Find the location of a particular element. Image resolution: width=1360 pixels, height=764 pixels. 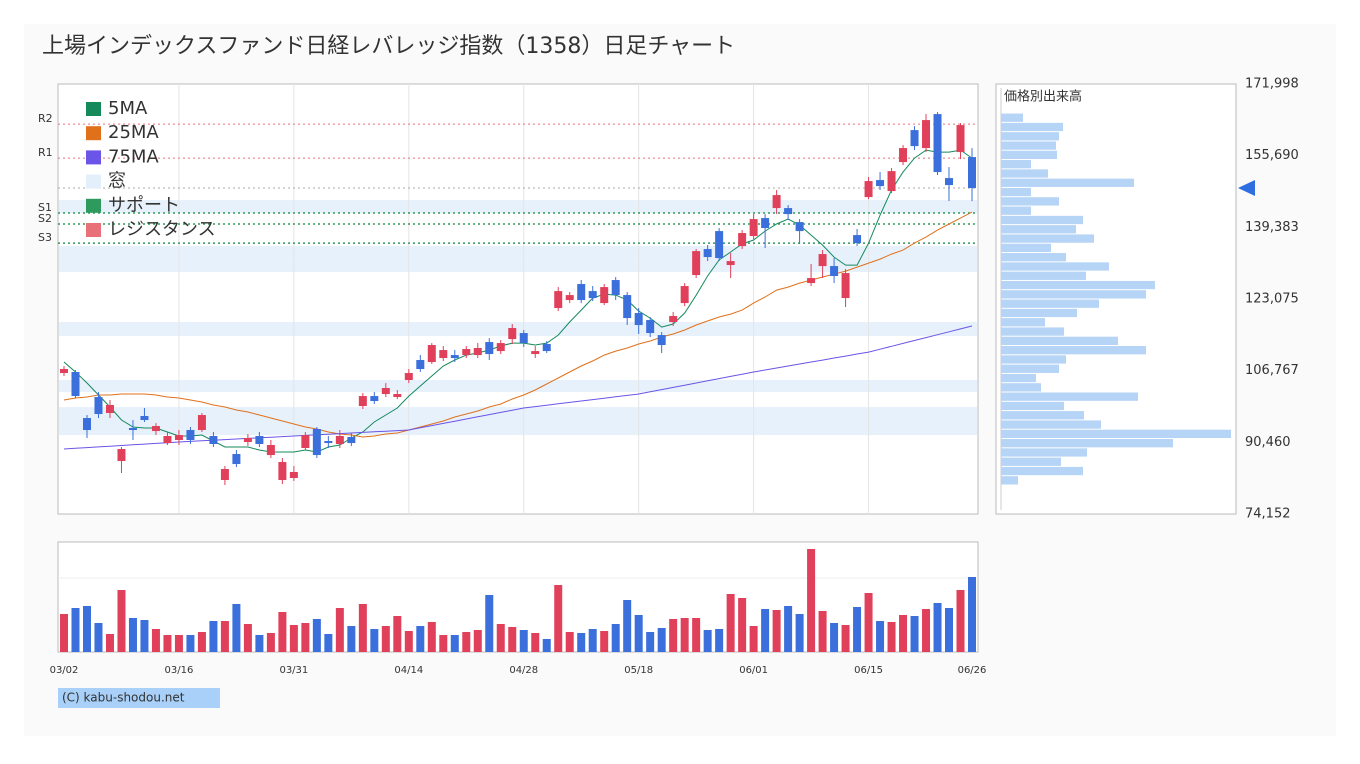

y-tick-label: 171,998 is located at coordinates (1272, 84).